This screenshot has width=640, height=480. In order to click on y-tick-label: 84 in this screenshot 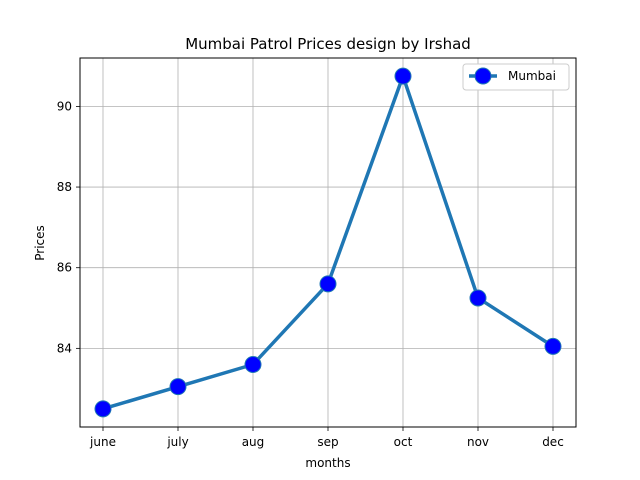, I will do `click(64, 348)`.